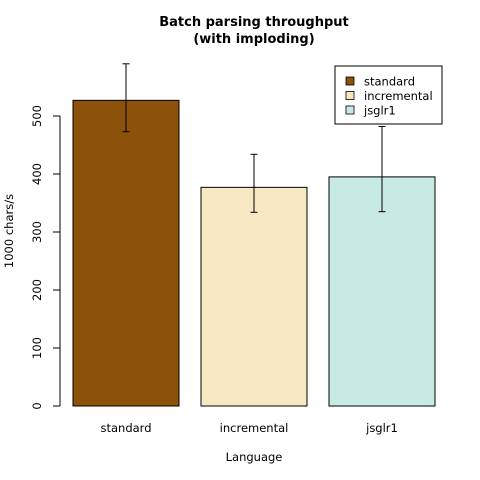  I want to click on y-tick-label: 400, so click(37, 174).